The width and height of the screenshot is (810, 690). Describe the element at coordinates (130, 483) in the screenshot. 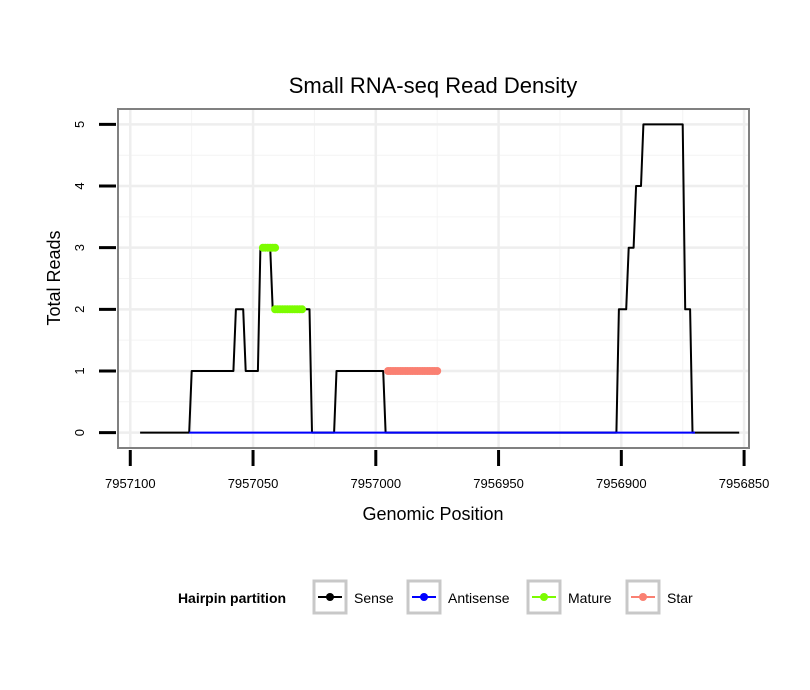

I see `x-tick-label: 7957100` at that location.